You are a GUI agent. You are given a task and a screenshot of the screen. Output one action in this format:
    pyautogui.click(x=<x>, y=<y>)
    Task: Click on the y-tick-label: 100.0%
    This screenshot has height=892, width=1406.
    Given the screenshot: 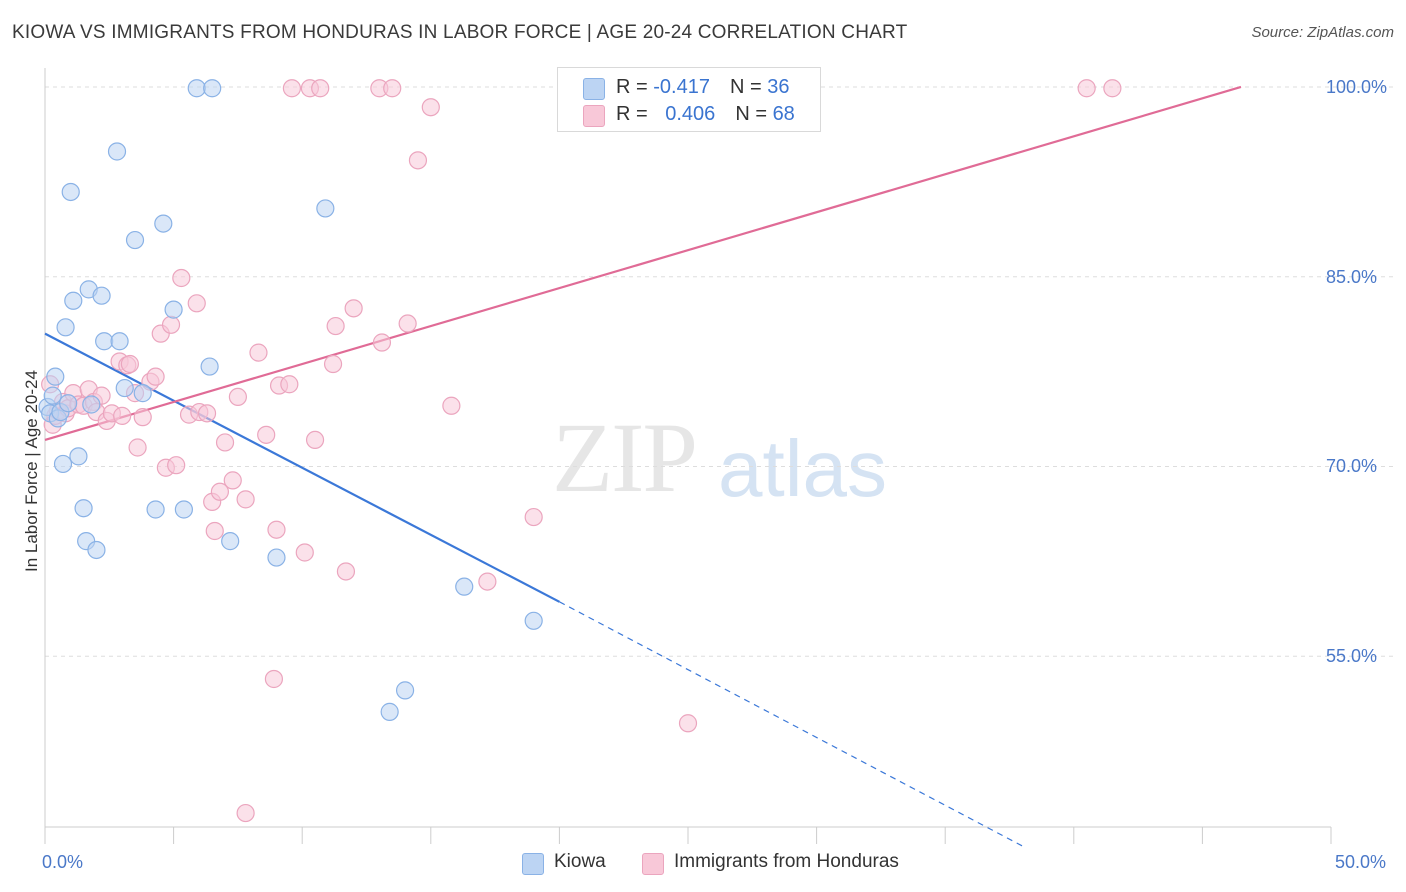 What is the action you would take?
    pyautogui.click(x=1357, y=86)
    